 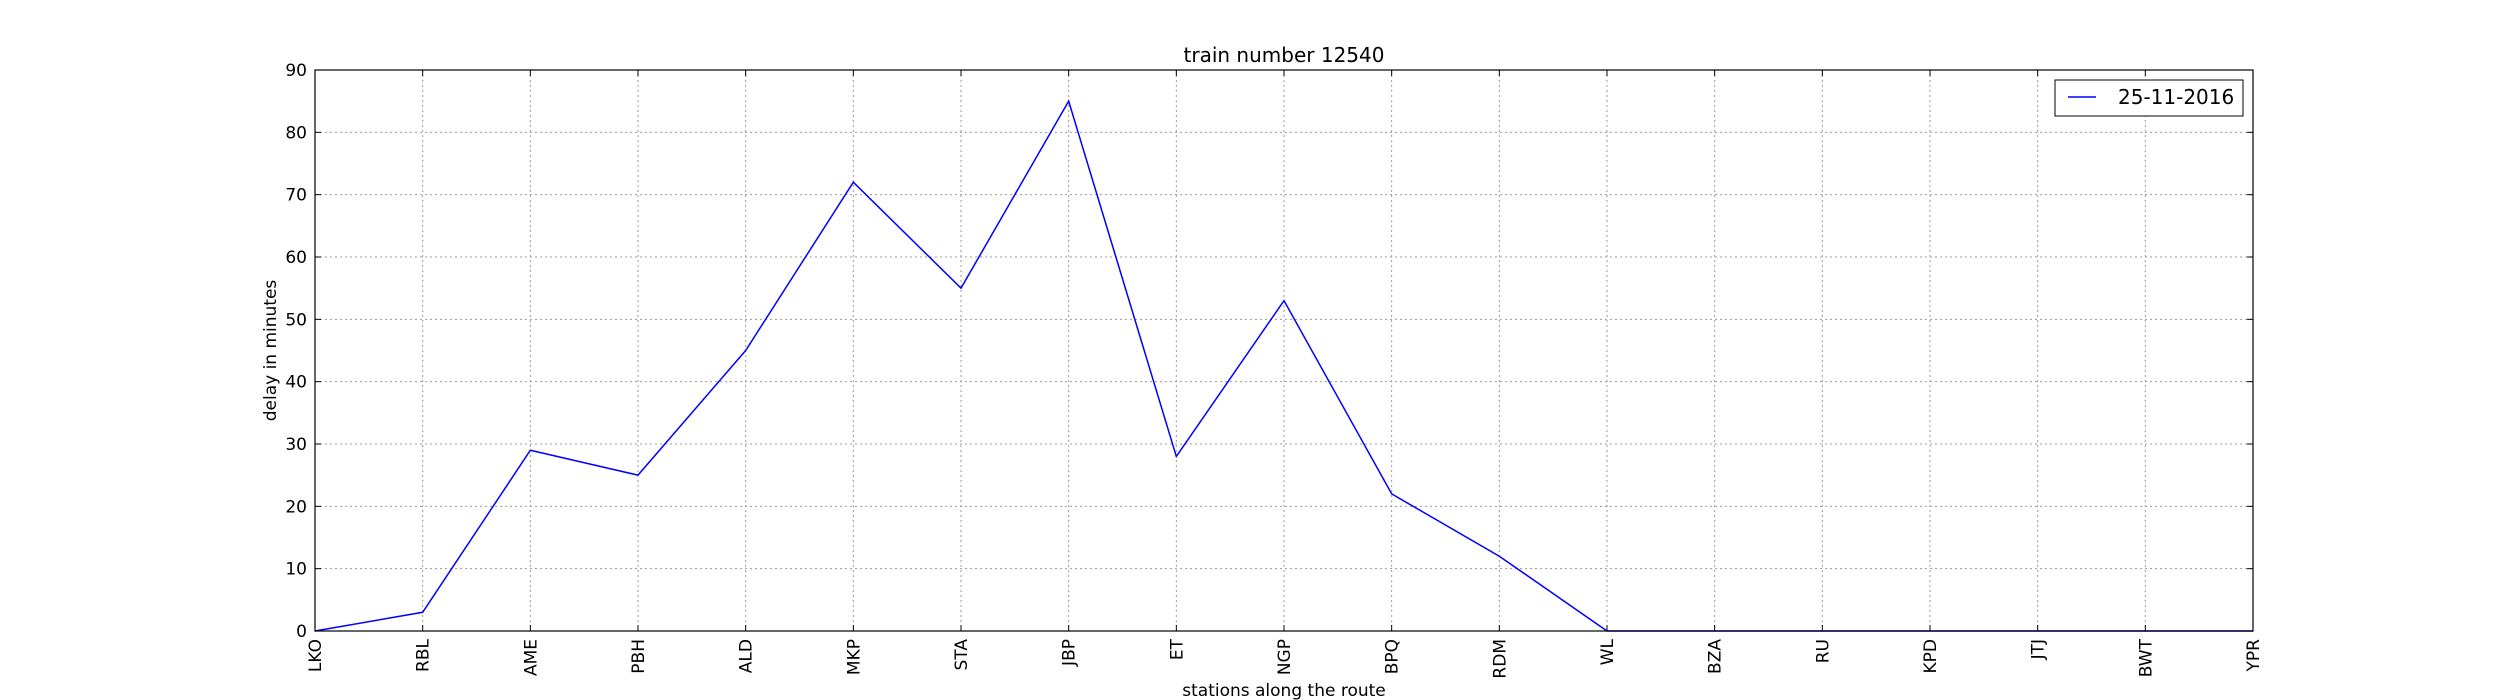 What do you see at coordinates (2176, 97) in the screenshot?
I see `legend-label: 25-11-2016` at bounding box center [2176, 97].